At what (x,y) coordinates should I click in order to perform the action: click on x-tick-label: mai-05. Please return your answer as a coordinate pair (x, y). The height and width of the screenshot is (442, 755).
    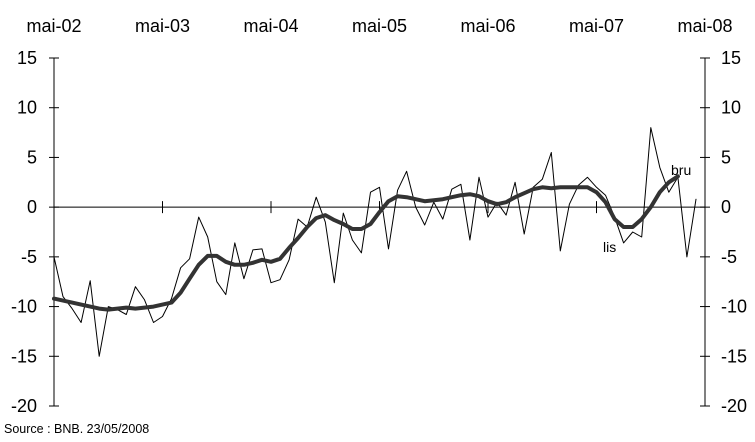
    Looking at the image, I should click on (379, 26).